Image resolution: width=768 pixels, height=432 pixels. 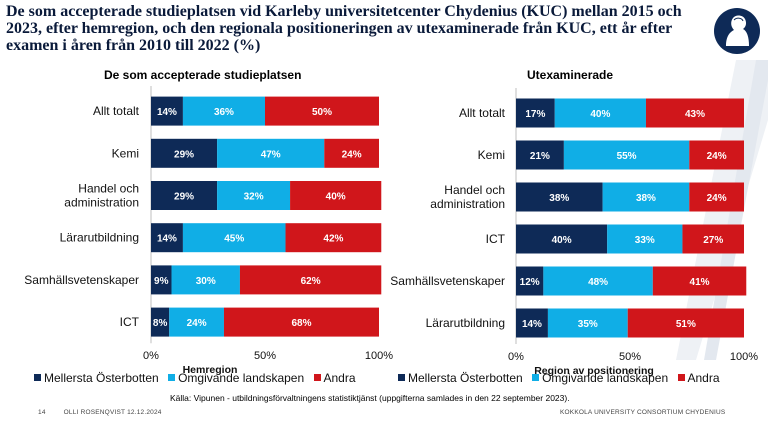 I want to click on data-label: 21%, so click(x=540, y=156).